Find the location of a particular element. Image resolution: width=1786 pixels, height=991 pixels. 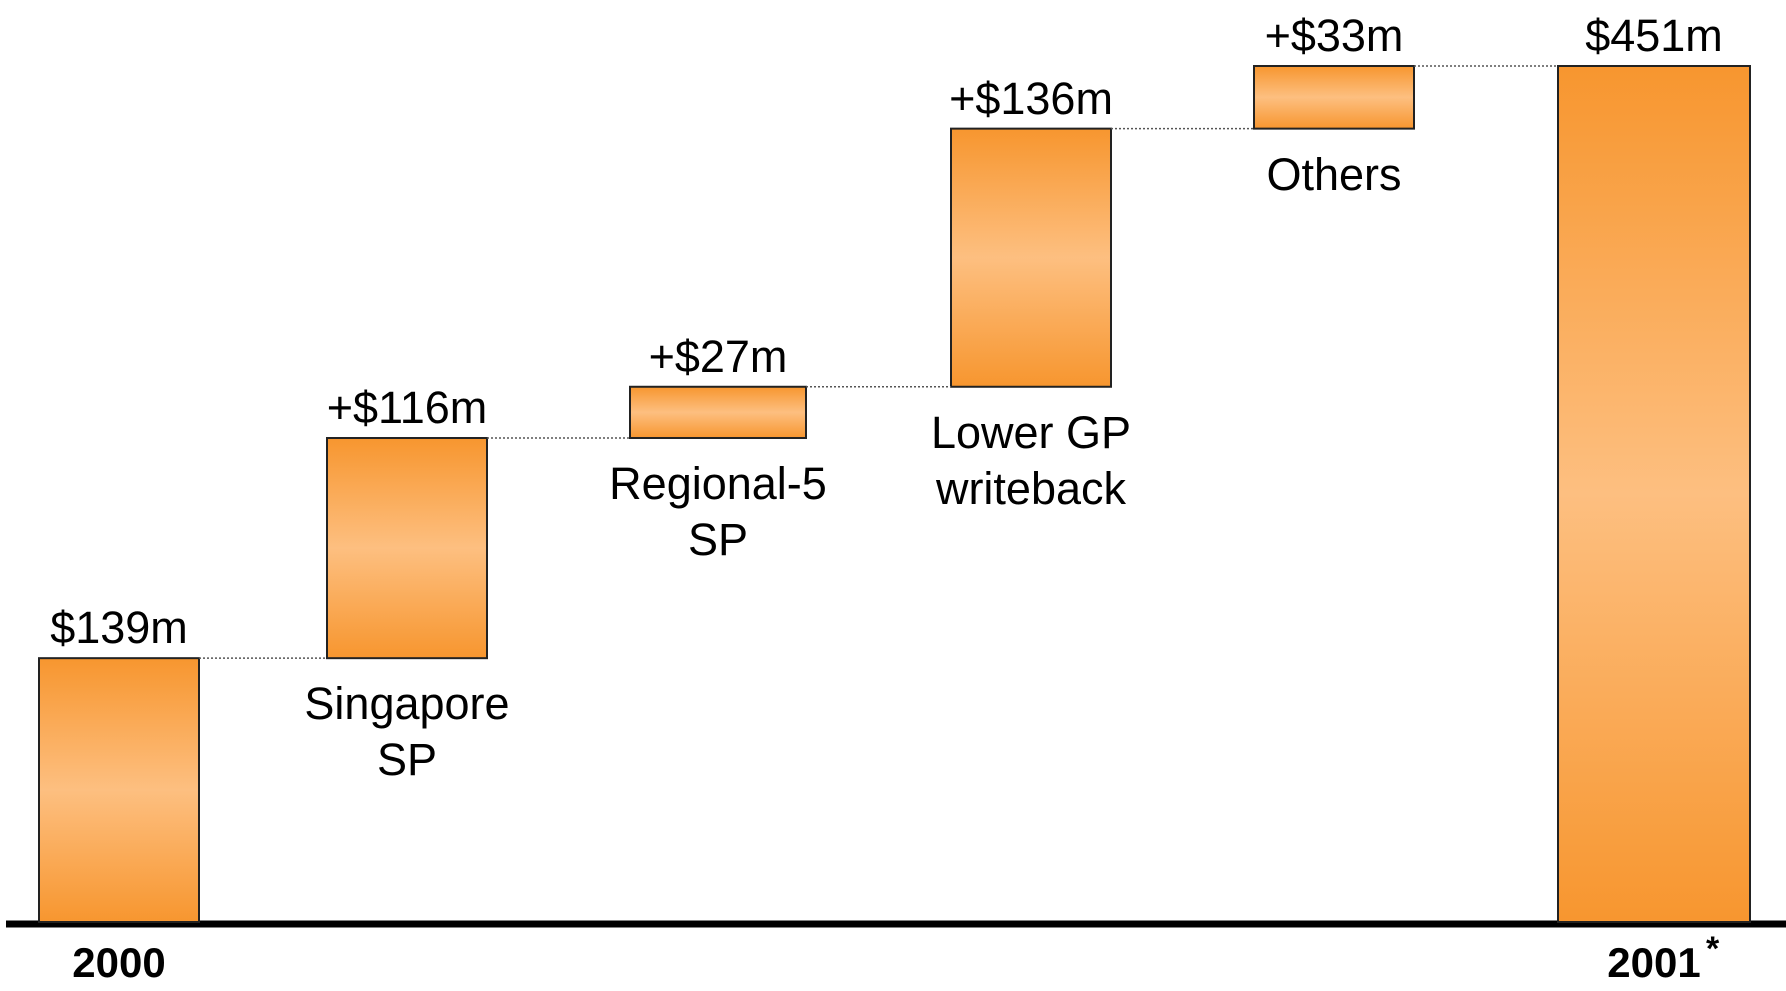

category-label: 2001 is located at coordinates (1654, 962).